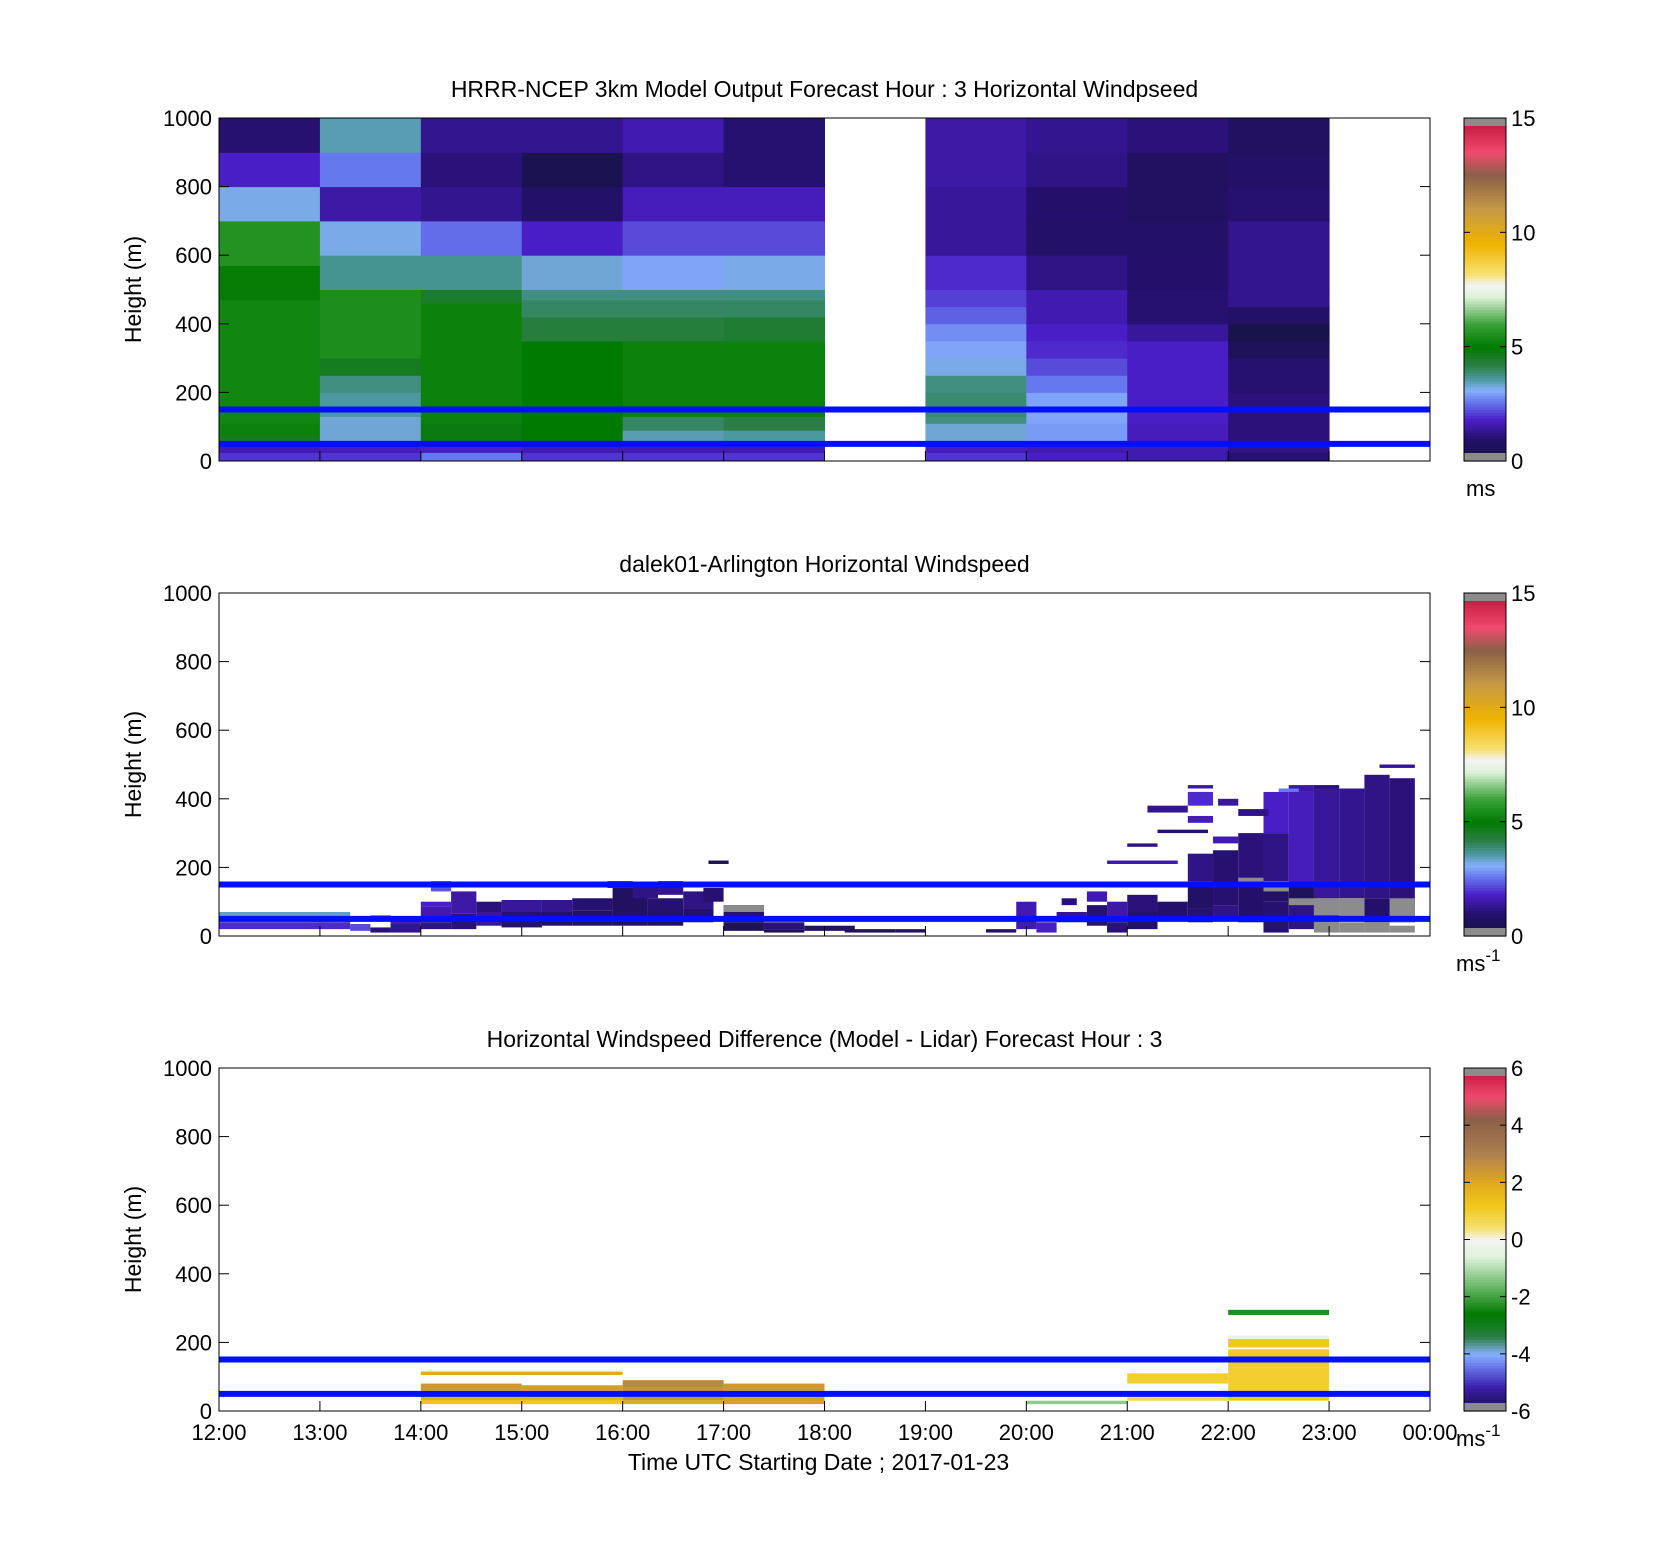 The width and height of the screenshot is (1680, 1561). What do you see at coordinates (1492, 955) in the screenshot?
I see `colorbar-unit-superscript: -1` at bounding box center [1492, 955].